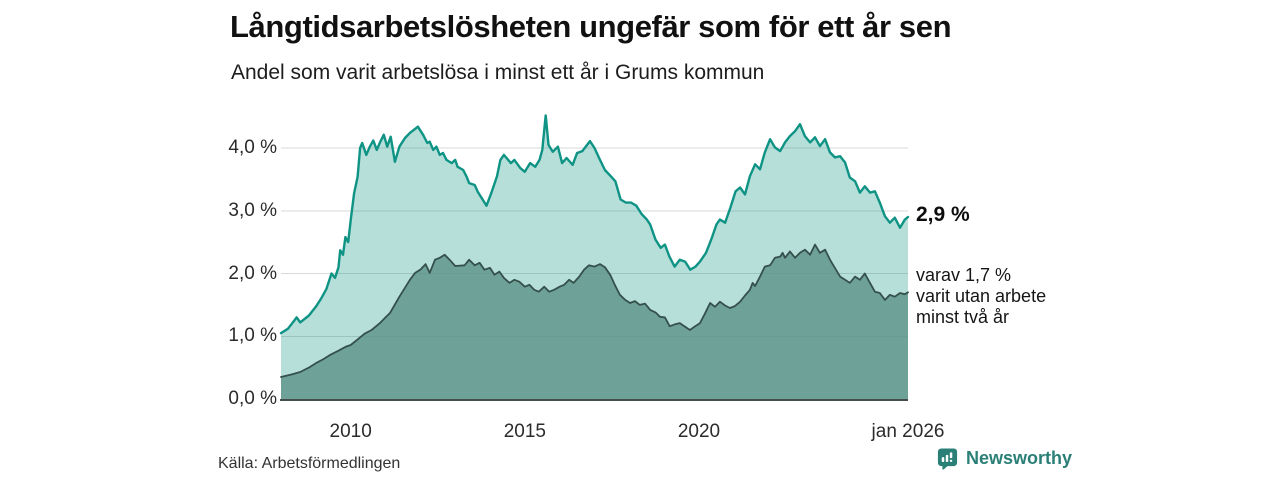  I want to click on x-tick-label: 2010, so click(350, 431).